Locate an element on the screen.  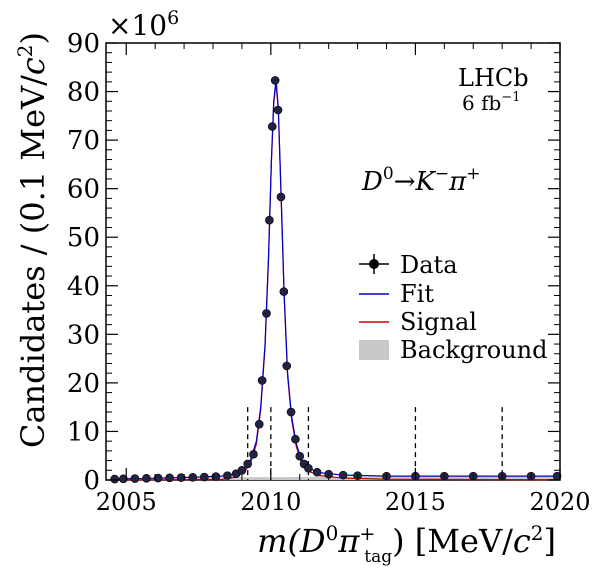
legend-background-swatch is located at coordinates (374, 350).